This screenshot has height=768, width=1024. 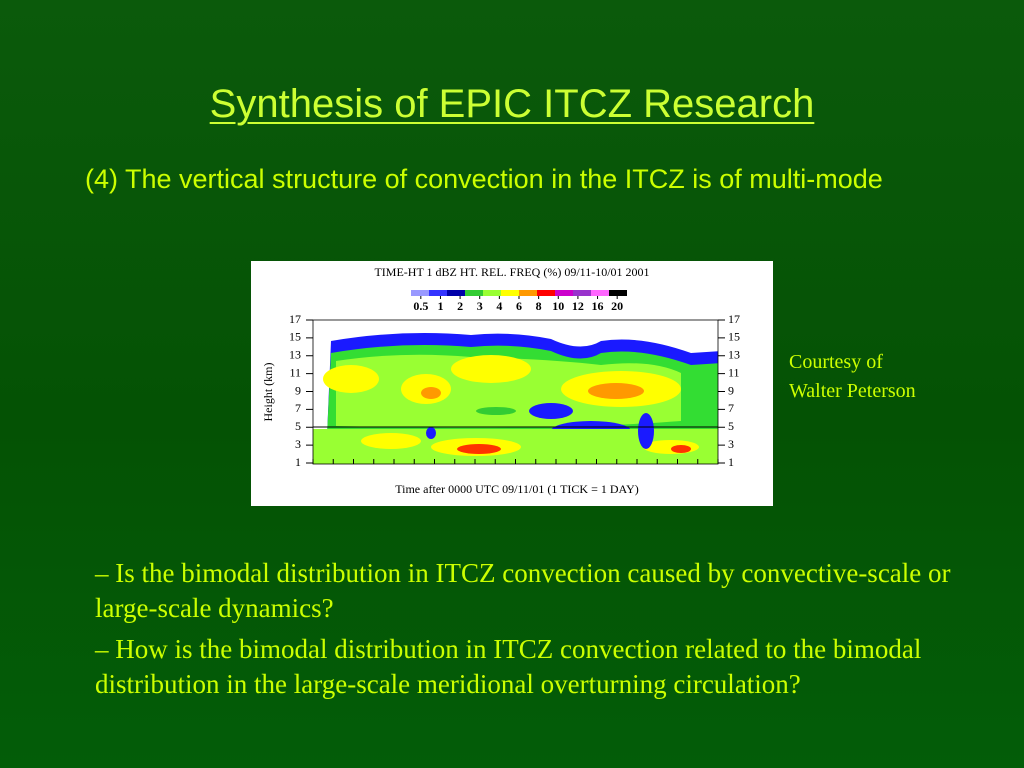 What do you see at coordinates (734, 355) in the screenshot?
I see `y-tick-label-right: 13` at bounding box center [734, 355].